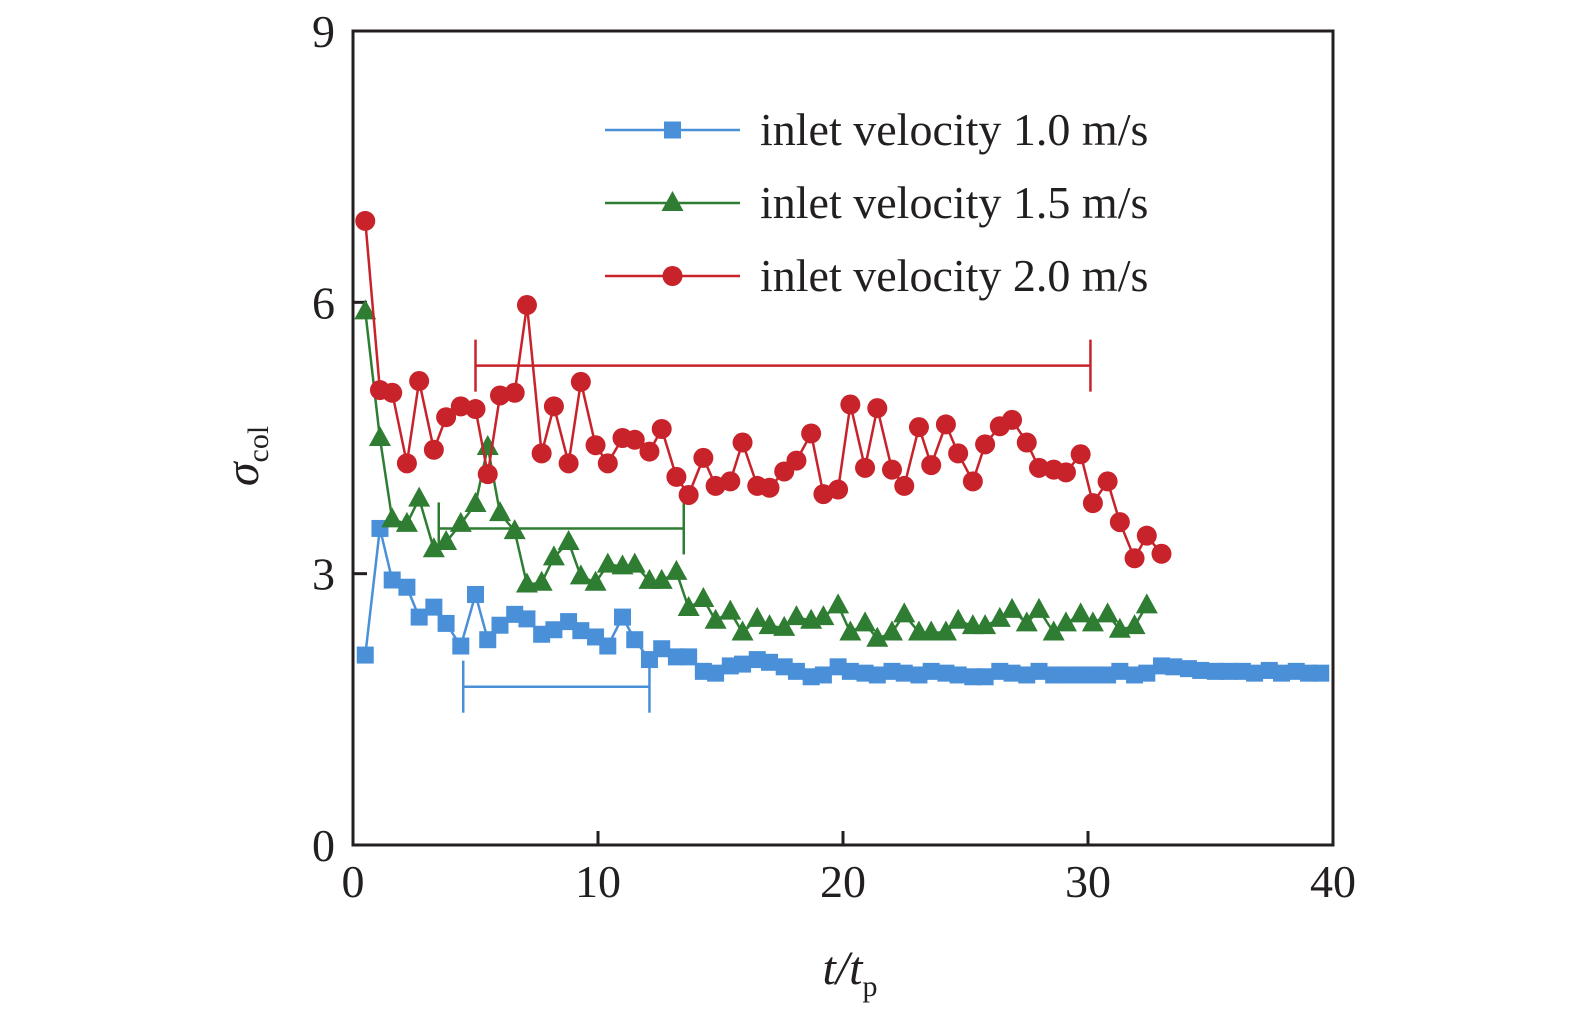 Image resolution: width=1575 pixels, height=1019 pixels. I want to click on x-axis-label: t/tp, so click(849, 972).